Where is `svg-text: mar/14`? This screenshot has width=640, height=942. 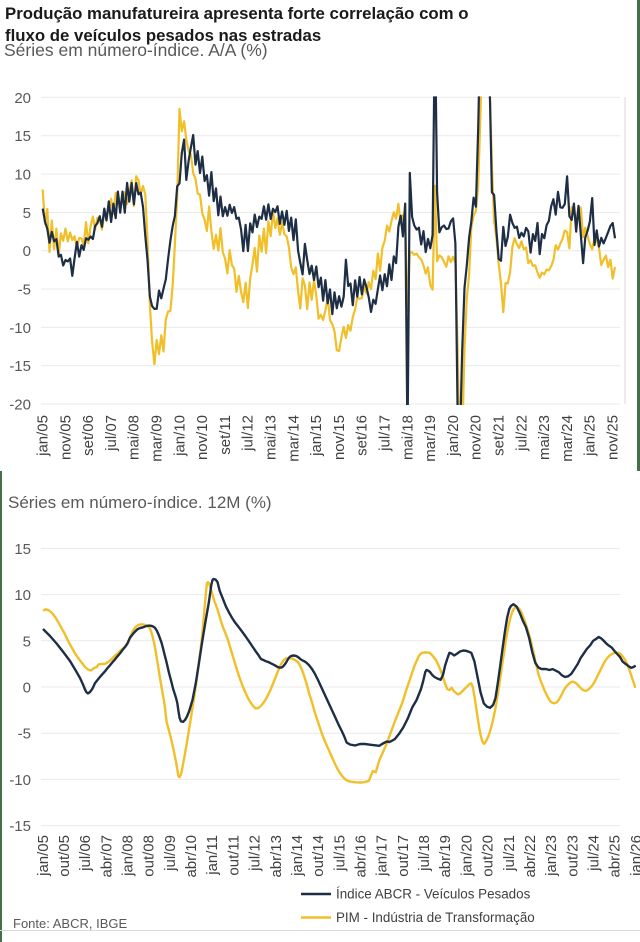
svg-text: mar/14 is located at coordinates (293, 438).